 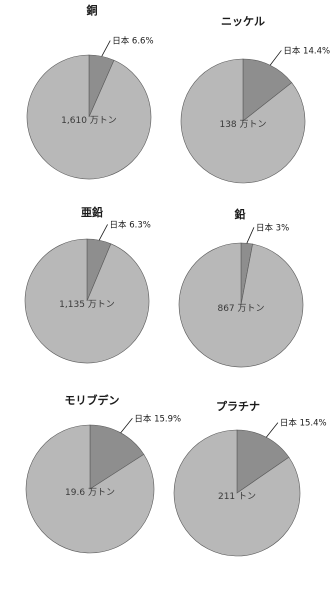 I want to click on pie-chart-1: 銅日本 6.6% 1,610 万トン, so click(x=90, y=91).